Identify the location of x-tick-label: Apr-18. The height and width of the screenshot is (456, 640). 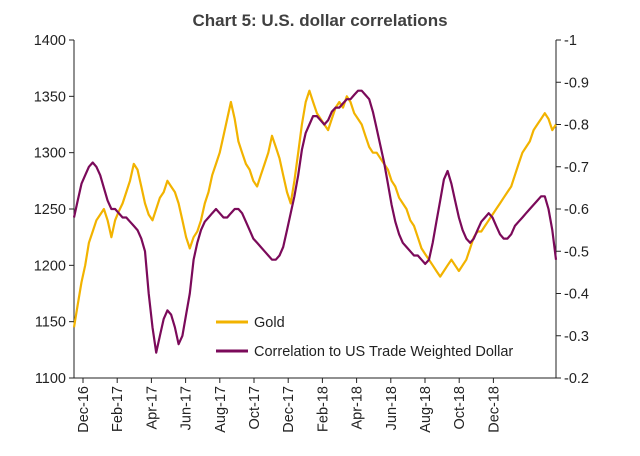
(358, 408).